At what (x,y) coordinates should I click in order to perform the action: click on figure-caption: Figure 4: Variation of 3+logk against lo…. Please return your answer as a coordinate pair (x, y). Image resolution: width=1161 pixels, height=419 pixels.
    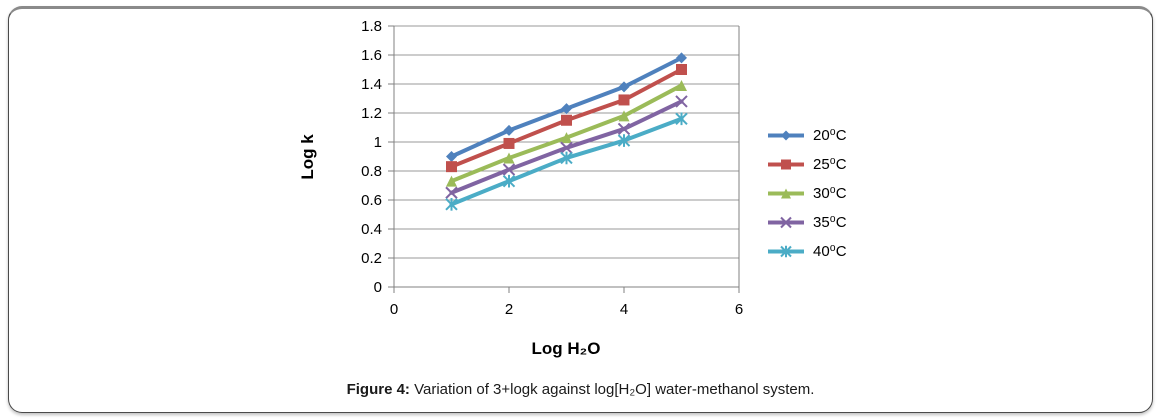
    Looking at the image, I should click on (580, 389).